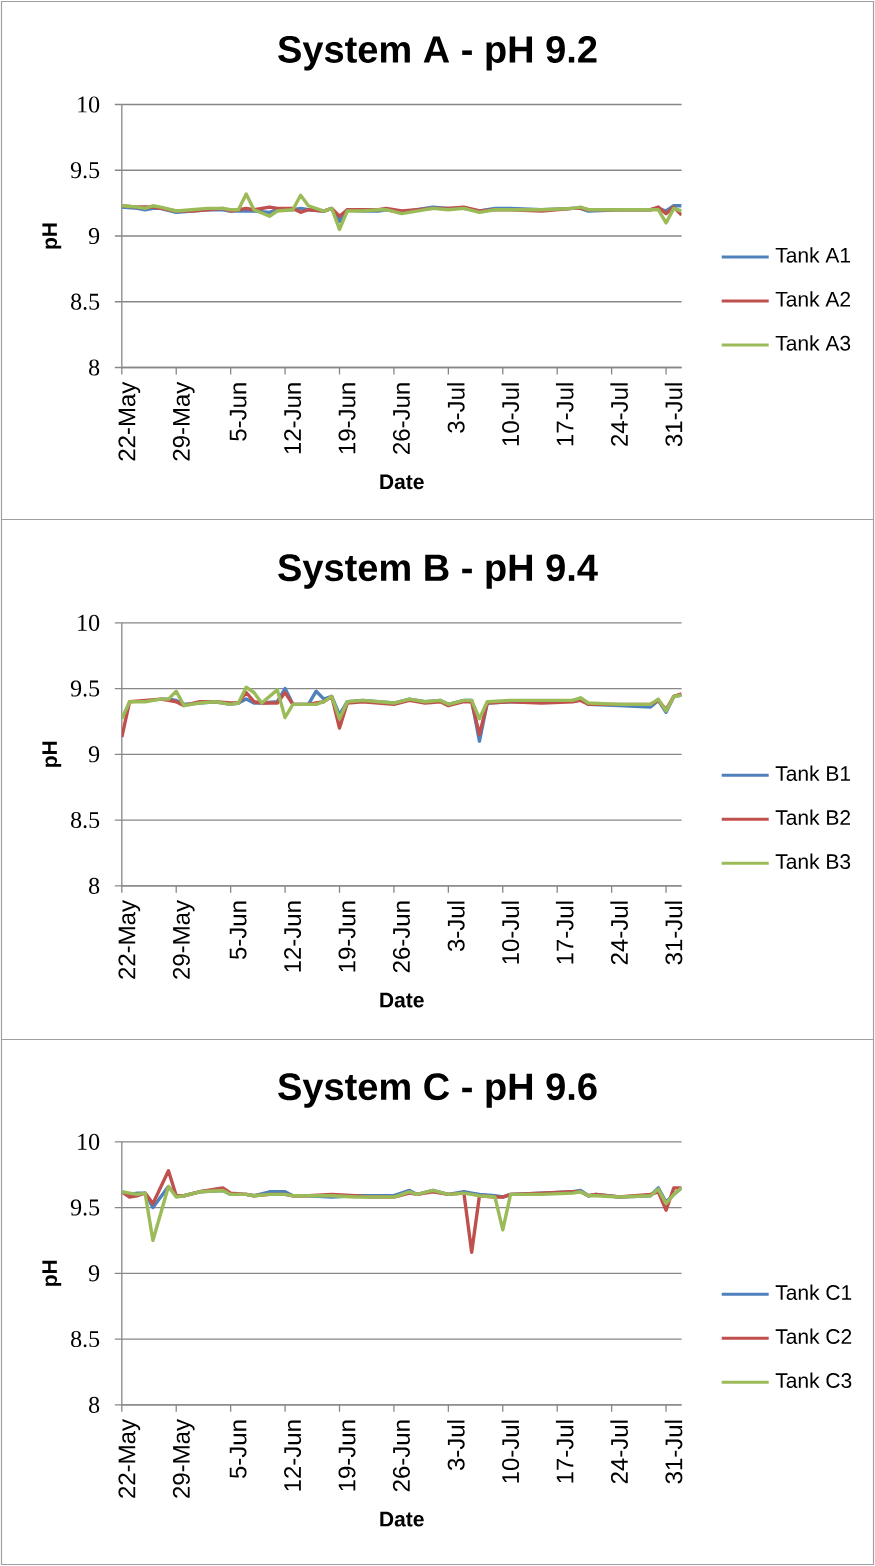 Image resolution: width=875 pixels, height=1566 pixels. What do you see at coordinates (813, 1336) in the screenshot?
I see `legend-label: Tank C2` at bounding box center [813, 1336].